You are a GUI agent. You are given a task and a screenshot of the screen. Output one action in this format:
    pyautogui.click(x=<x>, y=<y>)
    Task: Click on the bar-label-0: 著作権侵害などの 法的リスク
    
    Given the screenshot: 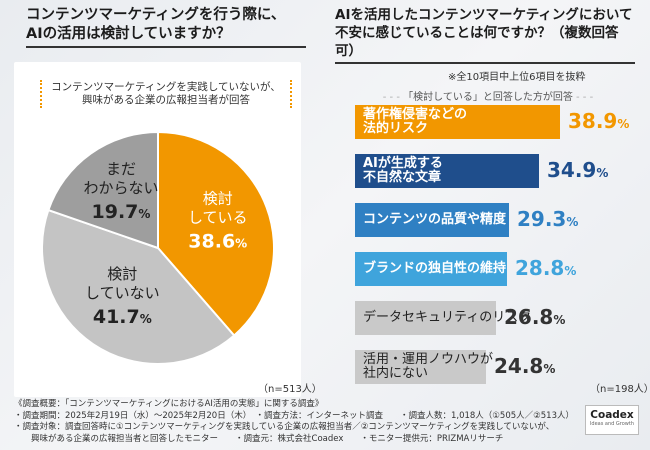 What is the action you would take?
    pyautogui.click(x=415, y=122)
    